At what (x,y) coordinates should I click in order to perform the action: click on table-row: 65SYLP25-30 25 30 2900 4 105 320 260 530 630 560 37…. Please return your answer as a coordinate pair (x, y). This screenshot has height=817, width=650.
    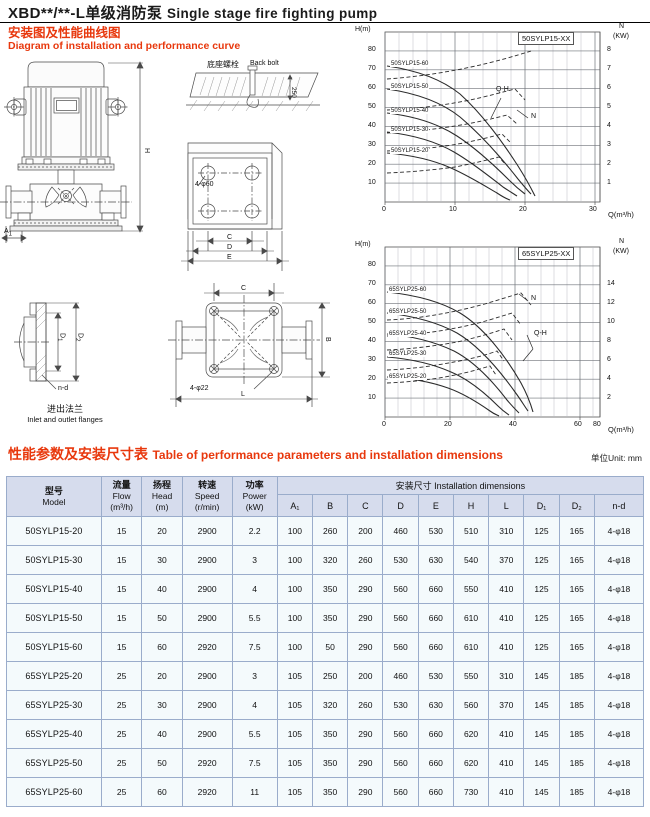
    Looking at the image, I should click on (325, 705).